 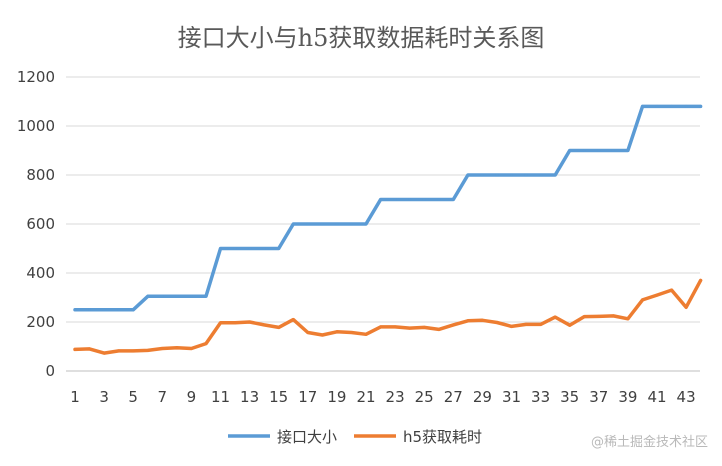 I want to click on x-tick-label: 35, so click(x=569, y=397).